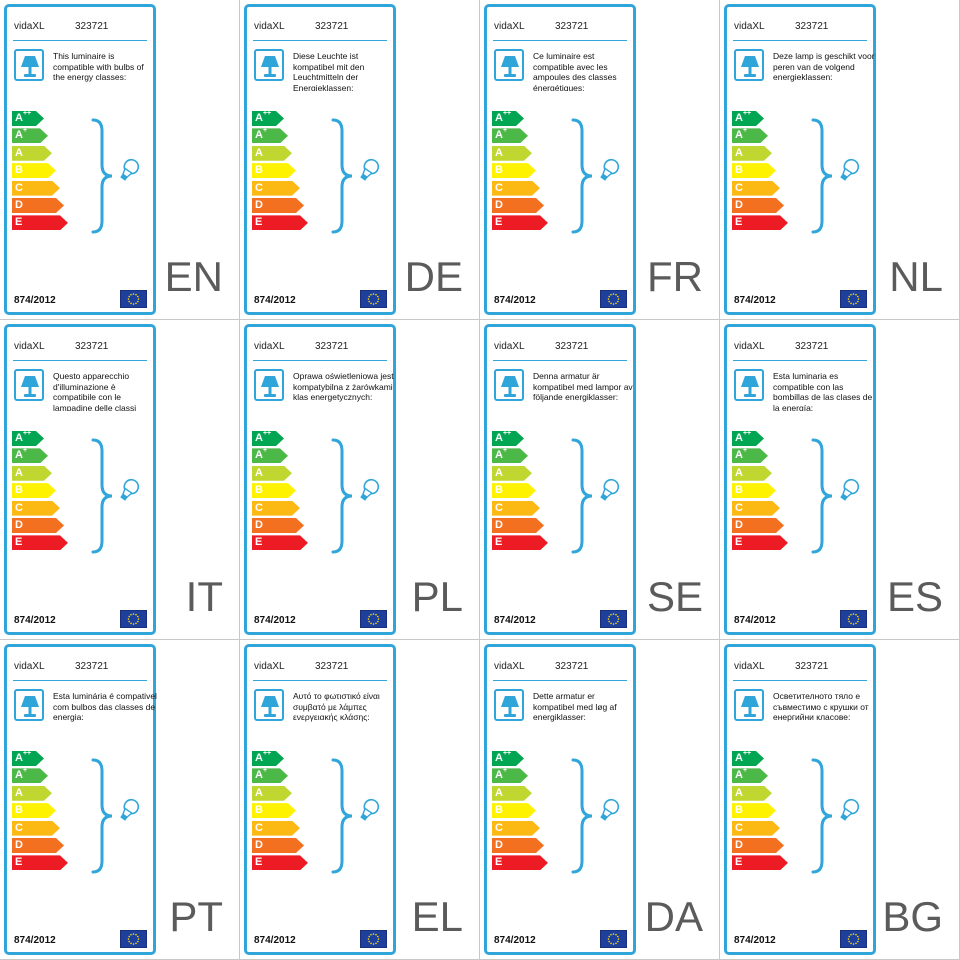 The height and width of the screenshot is (960, 960). What do you see at coordinates (674, 596) in the screenshot?
I see `language-code: SE` at bounding box center [674, 596].